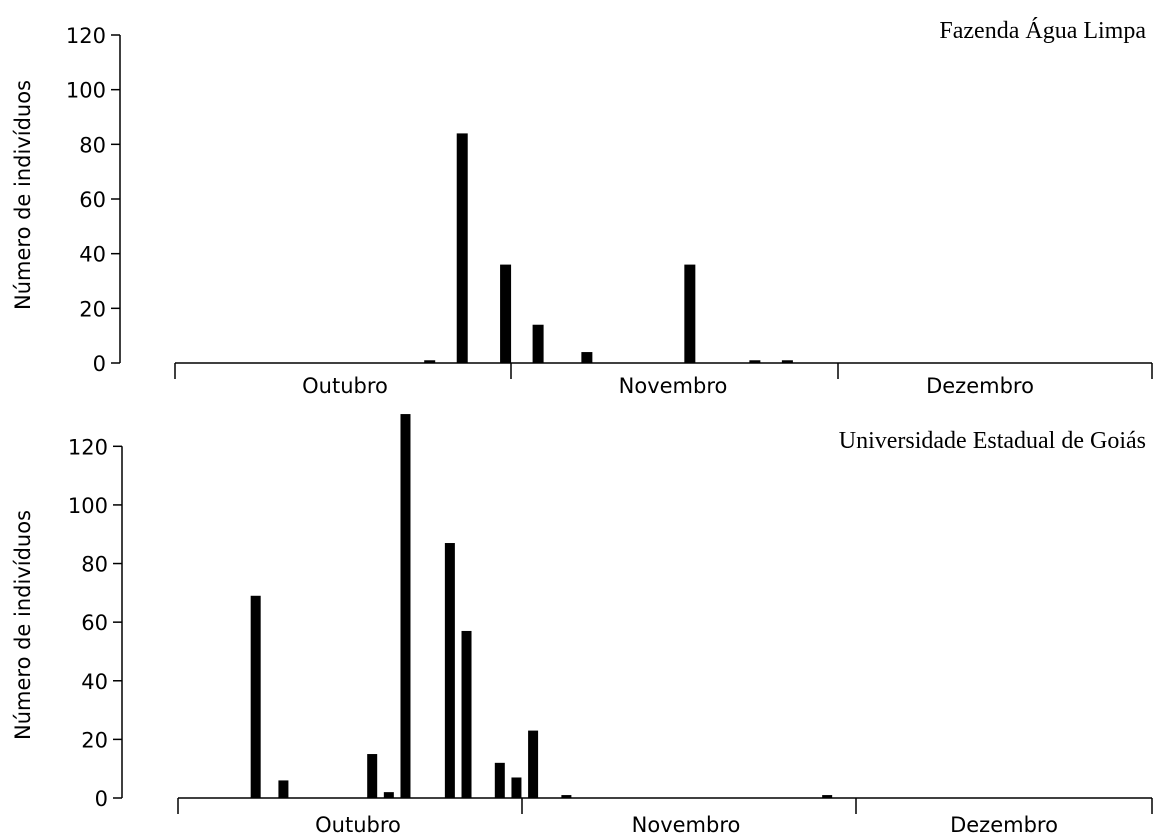 The width and height of the screenshot is (1156, 837). I want to click on panel-title: Fazenda Água Limpa, so click(1042, 31).